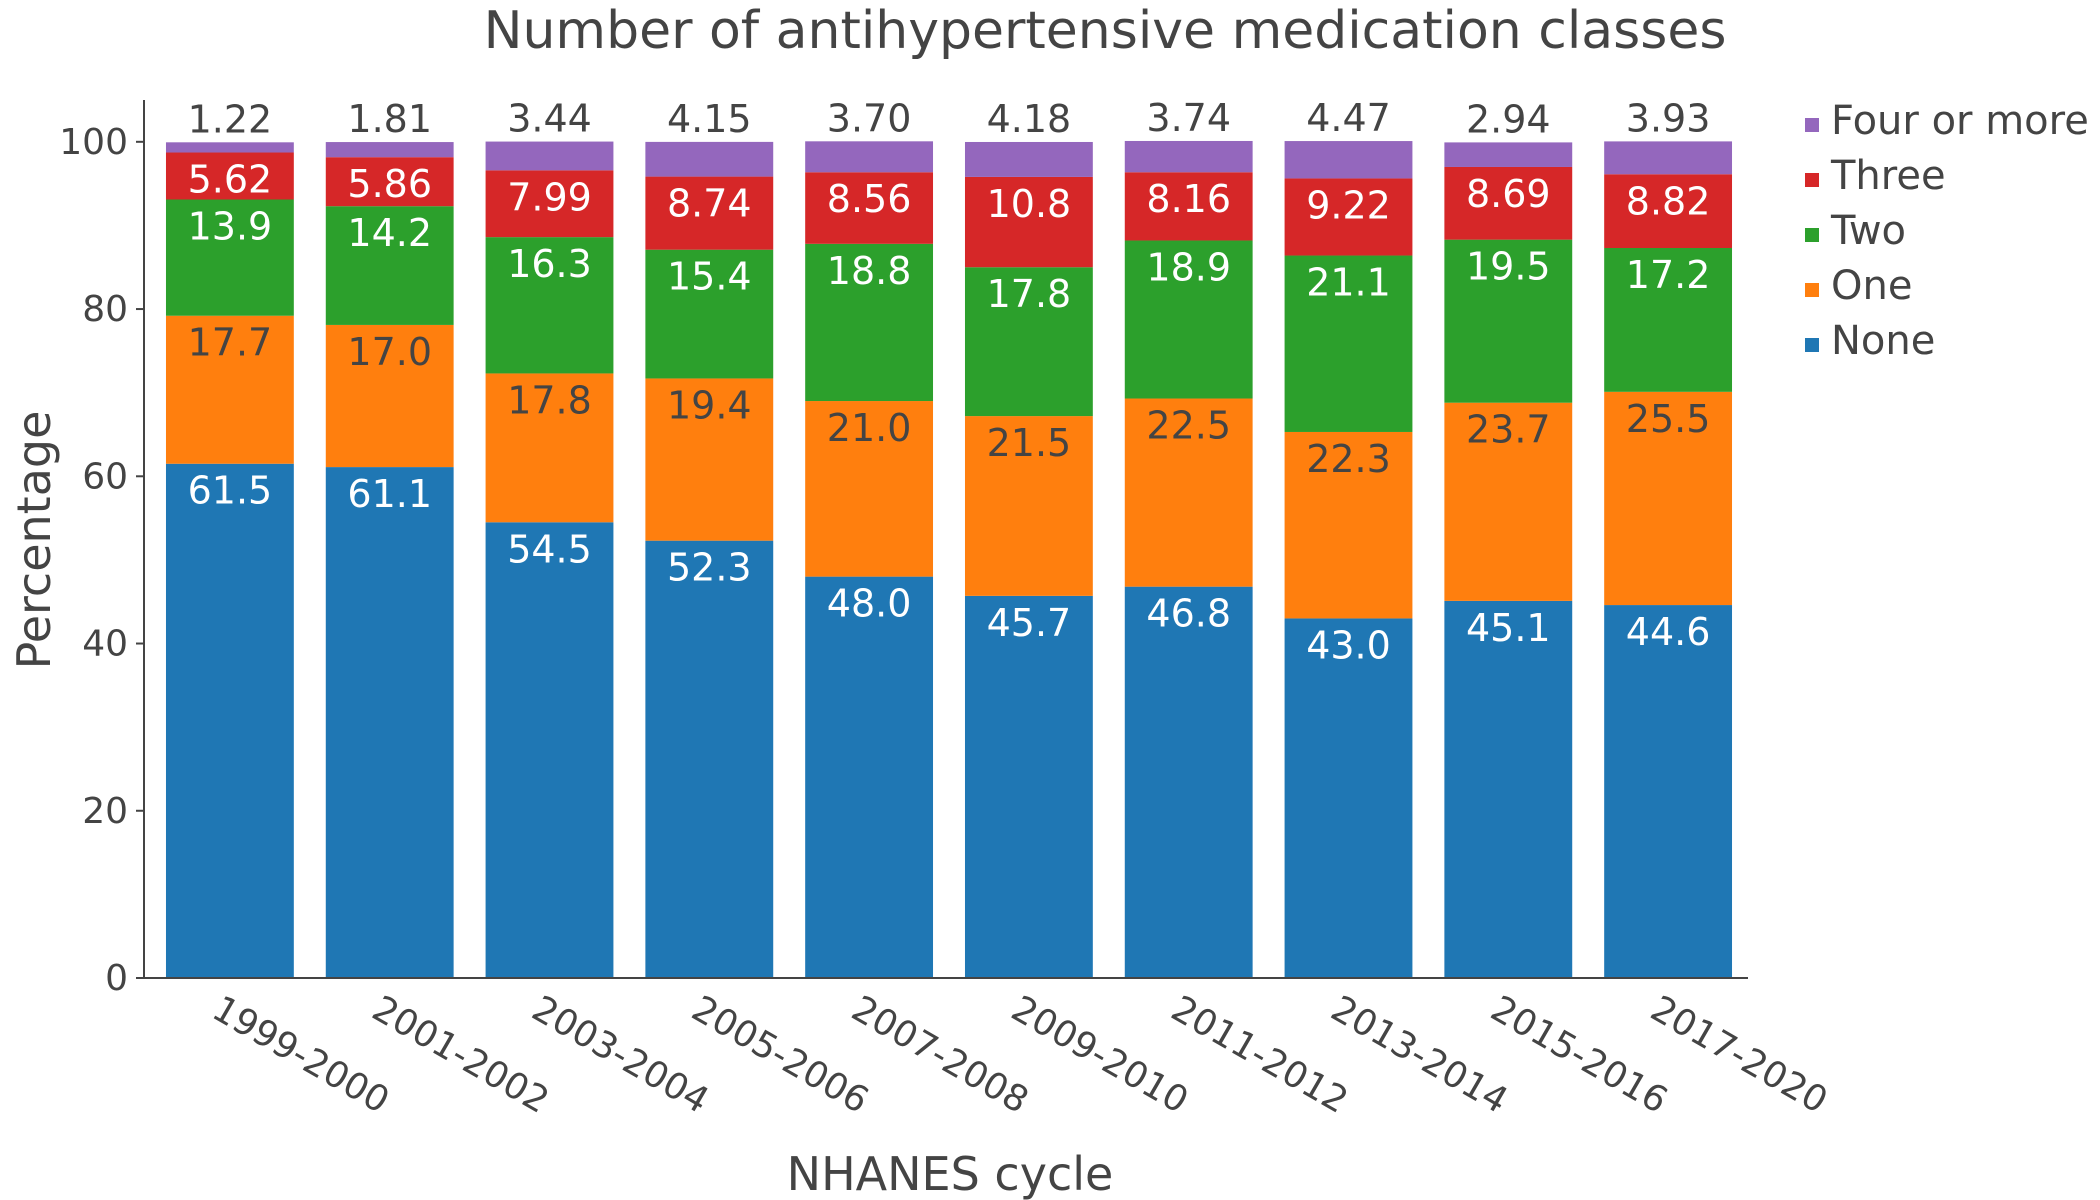 Image resolution: width=2100 pixels, height=1200 pixels. I want to click on bar-two-2015-2016, so click(1508, 321).